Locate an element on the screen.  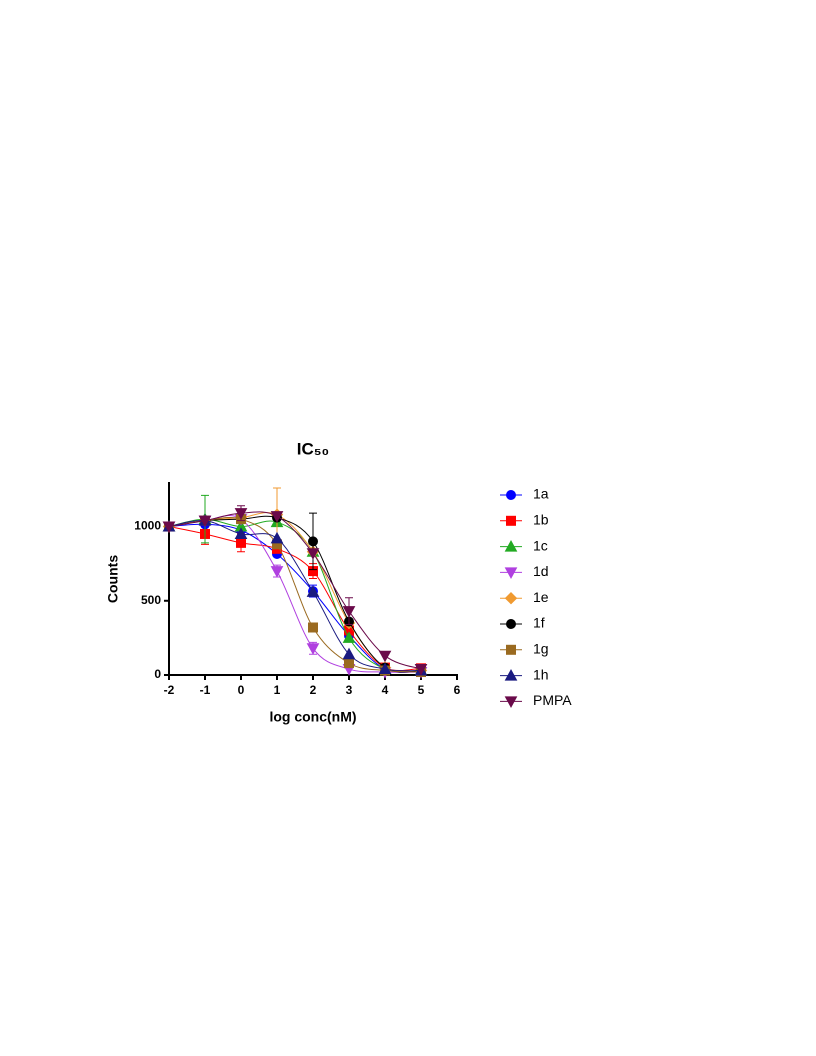
legend-label: 1h is located at coordinates (541, 674).